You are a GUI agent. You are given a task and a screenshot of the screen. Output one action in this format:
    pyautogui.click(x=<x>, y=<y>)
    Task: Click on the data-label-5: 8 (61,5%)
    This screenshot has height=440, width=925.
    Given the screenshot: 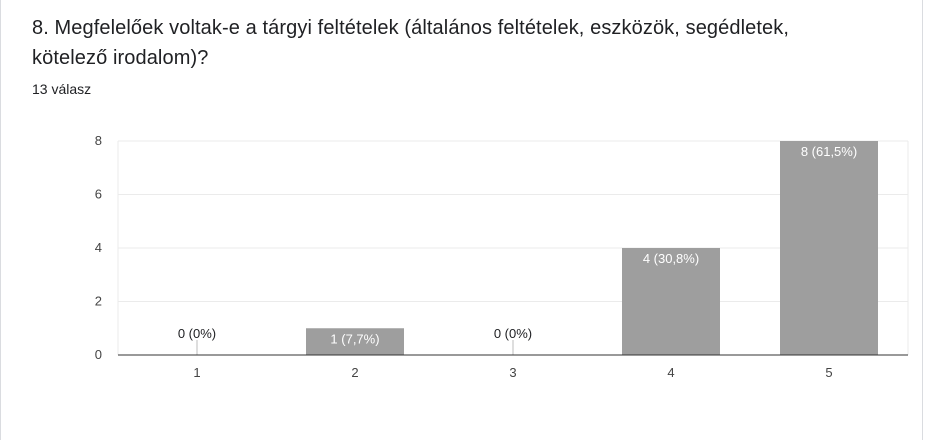 What is the action you would take?
    pyautogui.click(x=829, y=151)
    